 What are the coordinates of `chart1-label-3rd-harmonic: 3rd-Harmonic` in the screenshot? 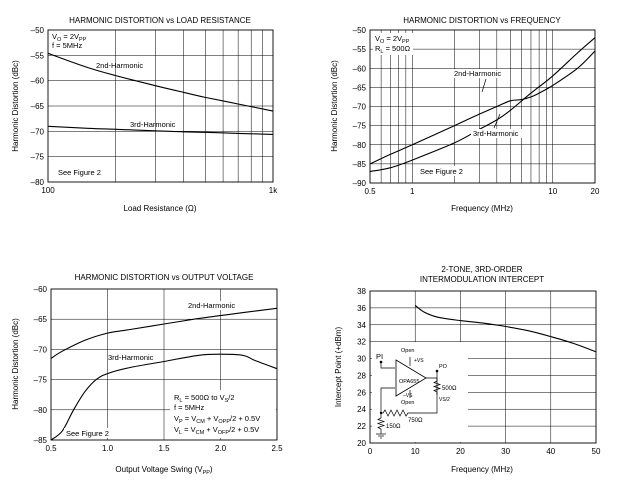 It's located at (153, 124).